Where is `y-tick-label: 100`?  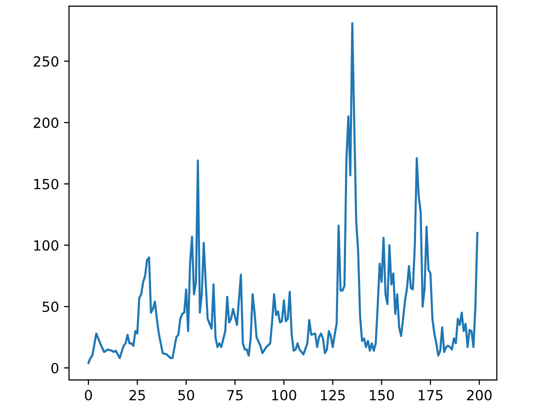
y-tick-label: 100 is located at coordinates (46, 245).